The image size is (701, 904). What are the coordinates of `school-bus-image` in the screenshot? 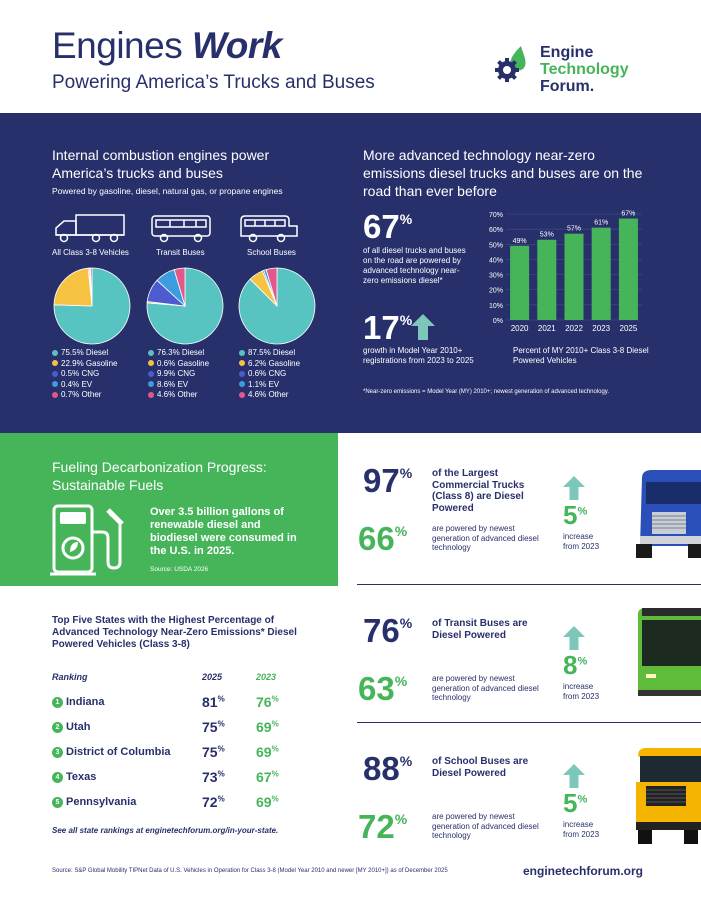 It's located at (666, 798).